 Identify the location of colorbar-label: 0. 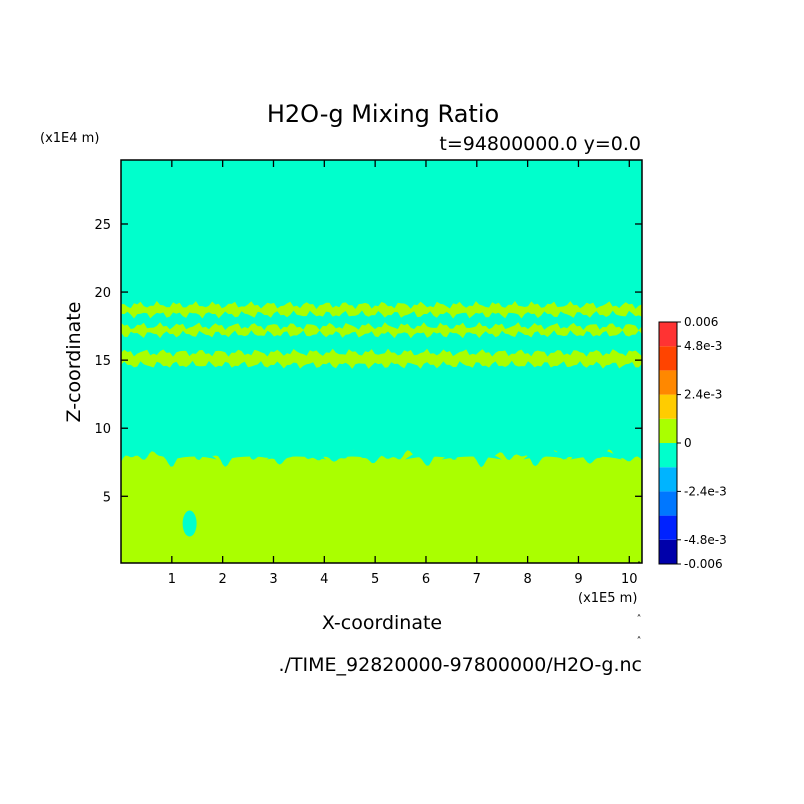
(688, 443).